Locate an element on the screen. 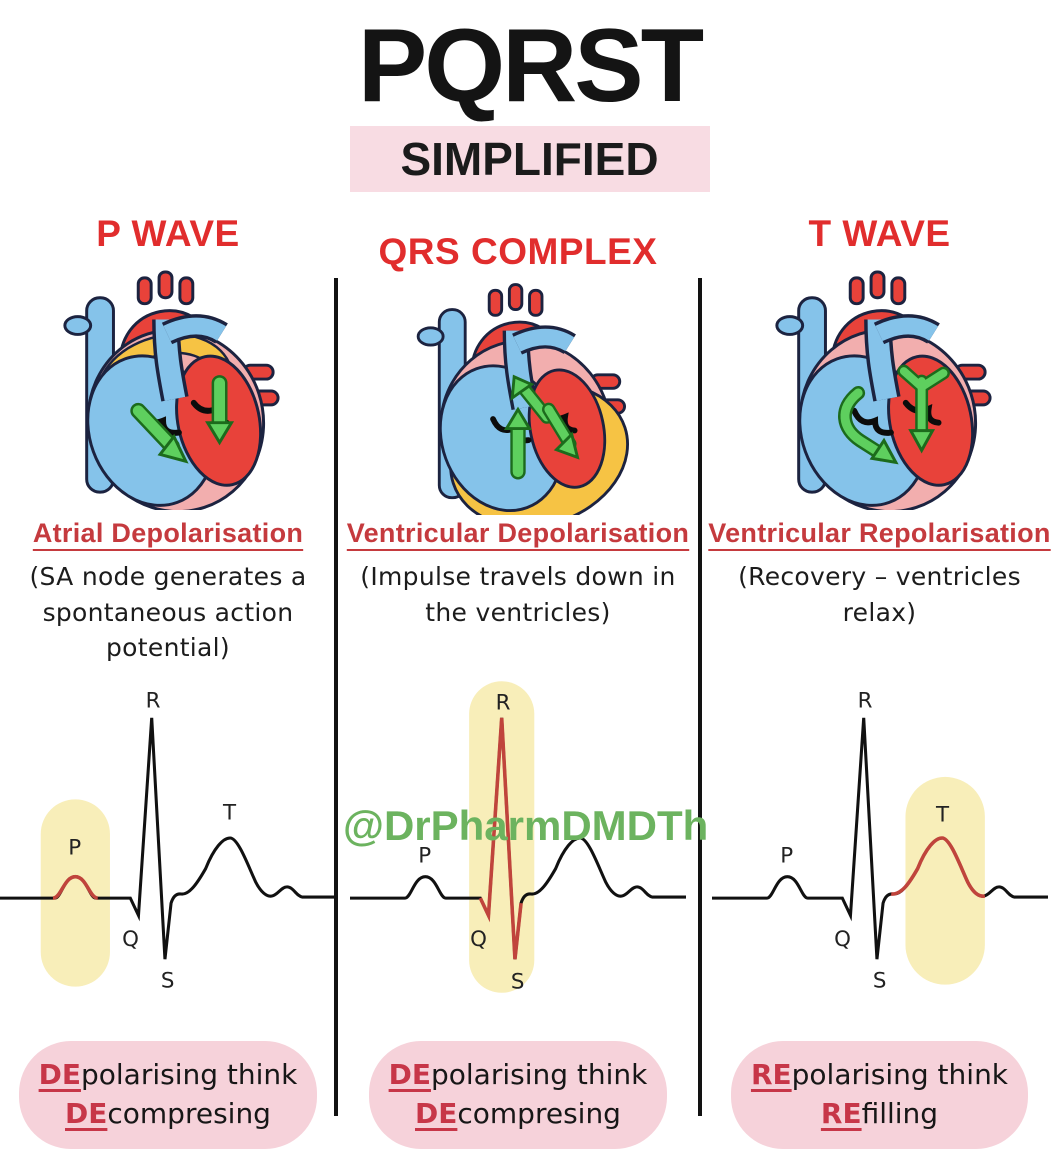 The width and height of the screenshot is (1059, 1157). watermark-handle: @DrPharmDMDTh is located at coordinates (526, 825).